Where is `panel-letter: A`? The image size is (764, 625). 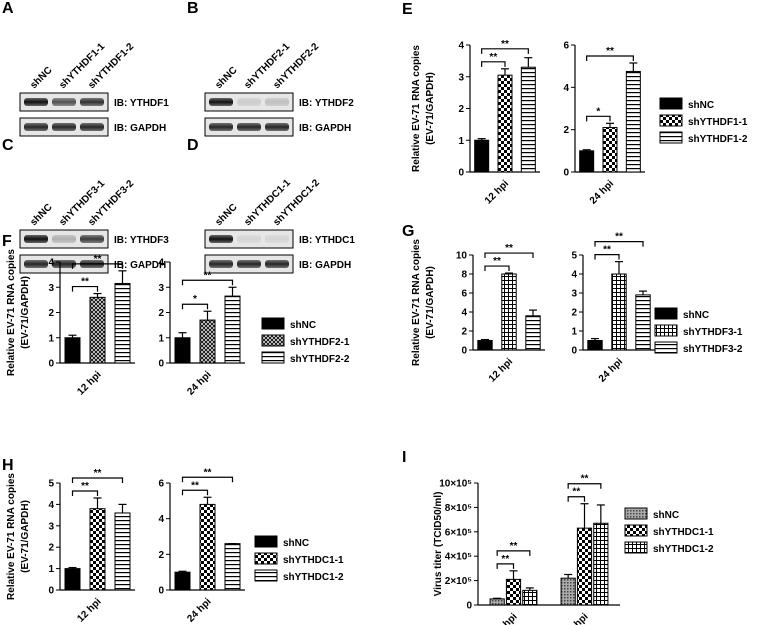 panel-letter: A is located at coordinates (8, 8).